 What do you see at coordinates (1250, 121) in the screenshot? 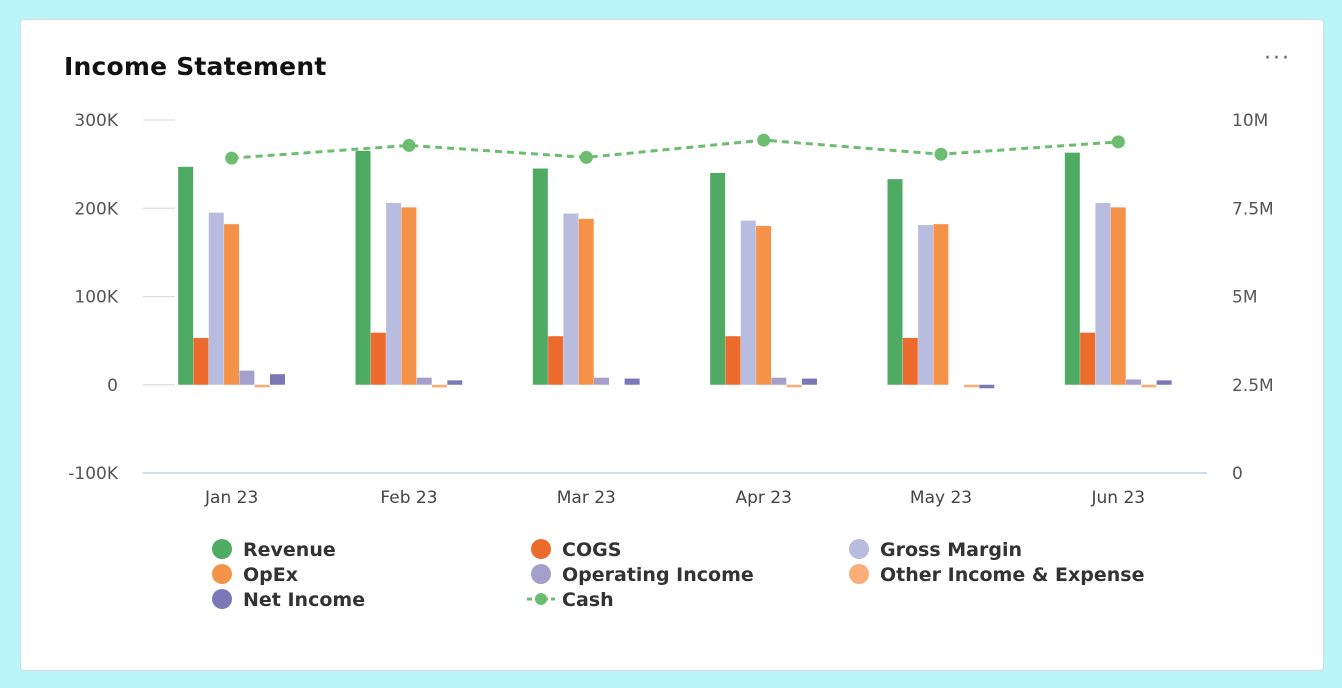
I see `right-axis-tick-label: 10M` at bounding box center [1250, 121].